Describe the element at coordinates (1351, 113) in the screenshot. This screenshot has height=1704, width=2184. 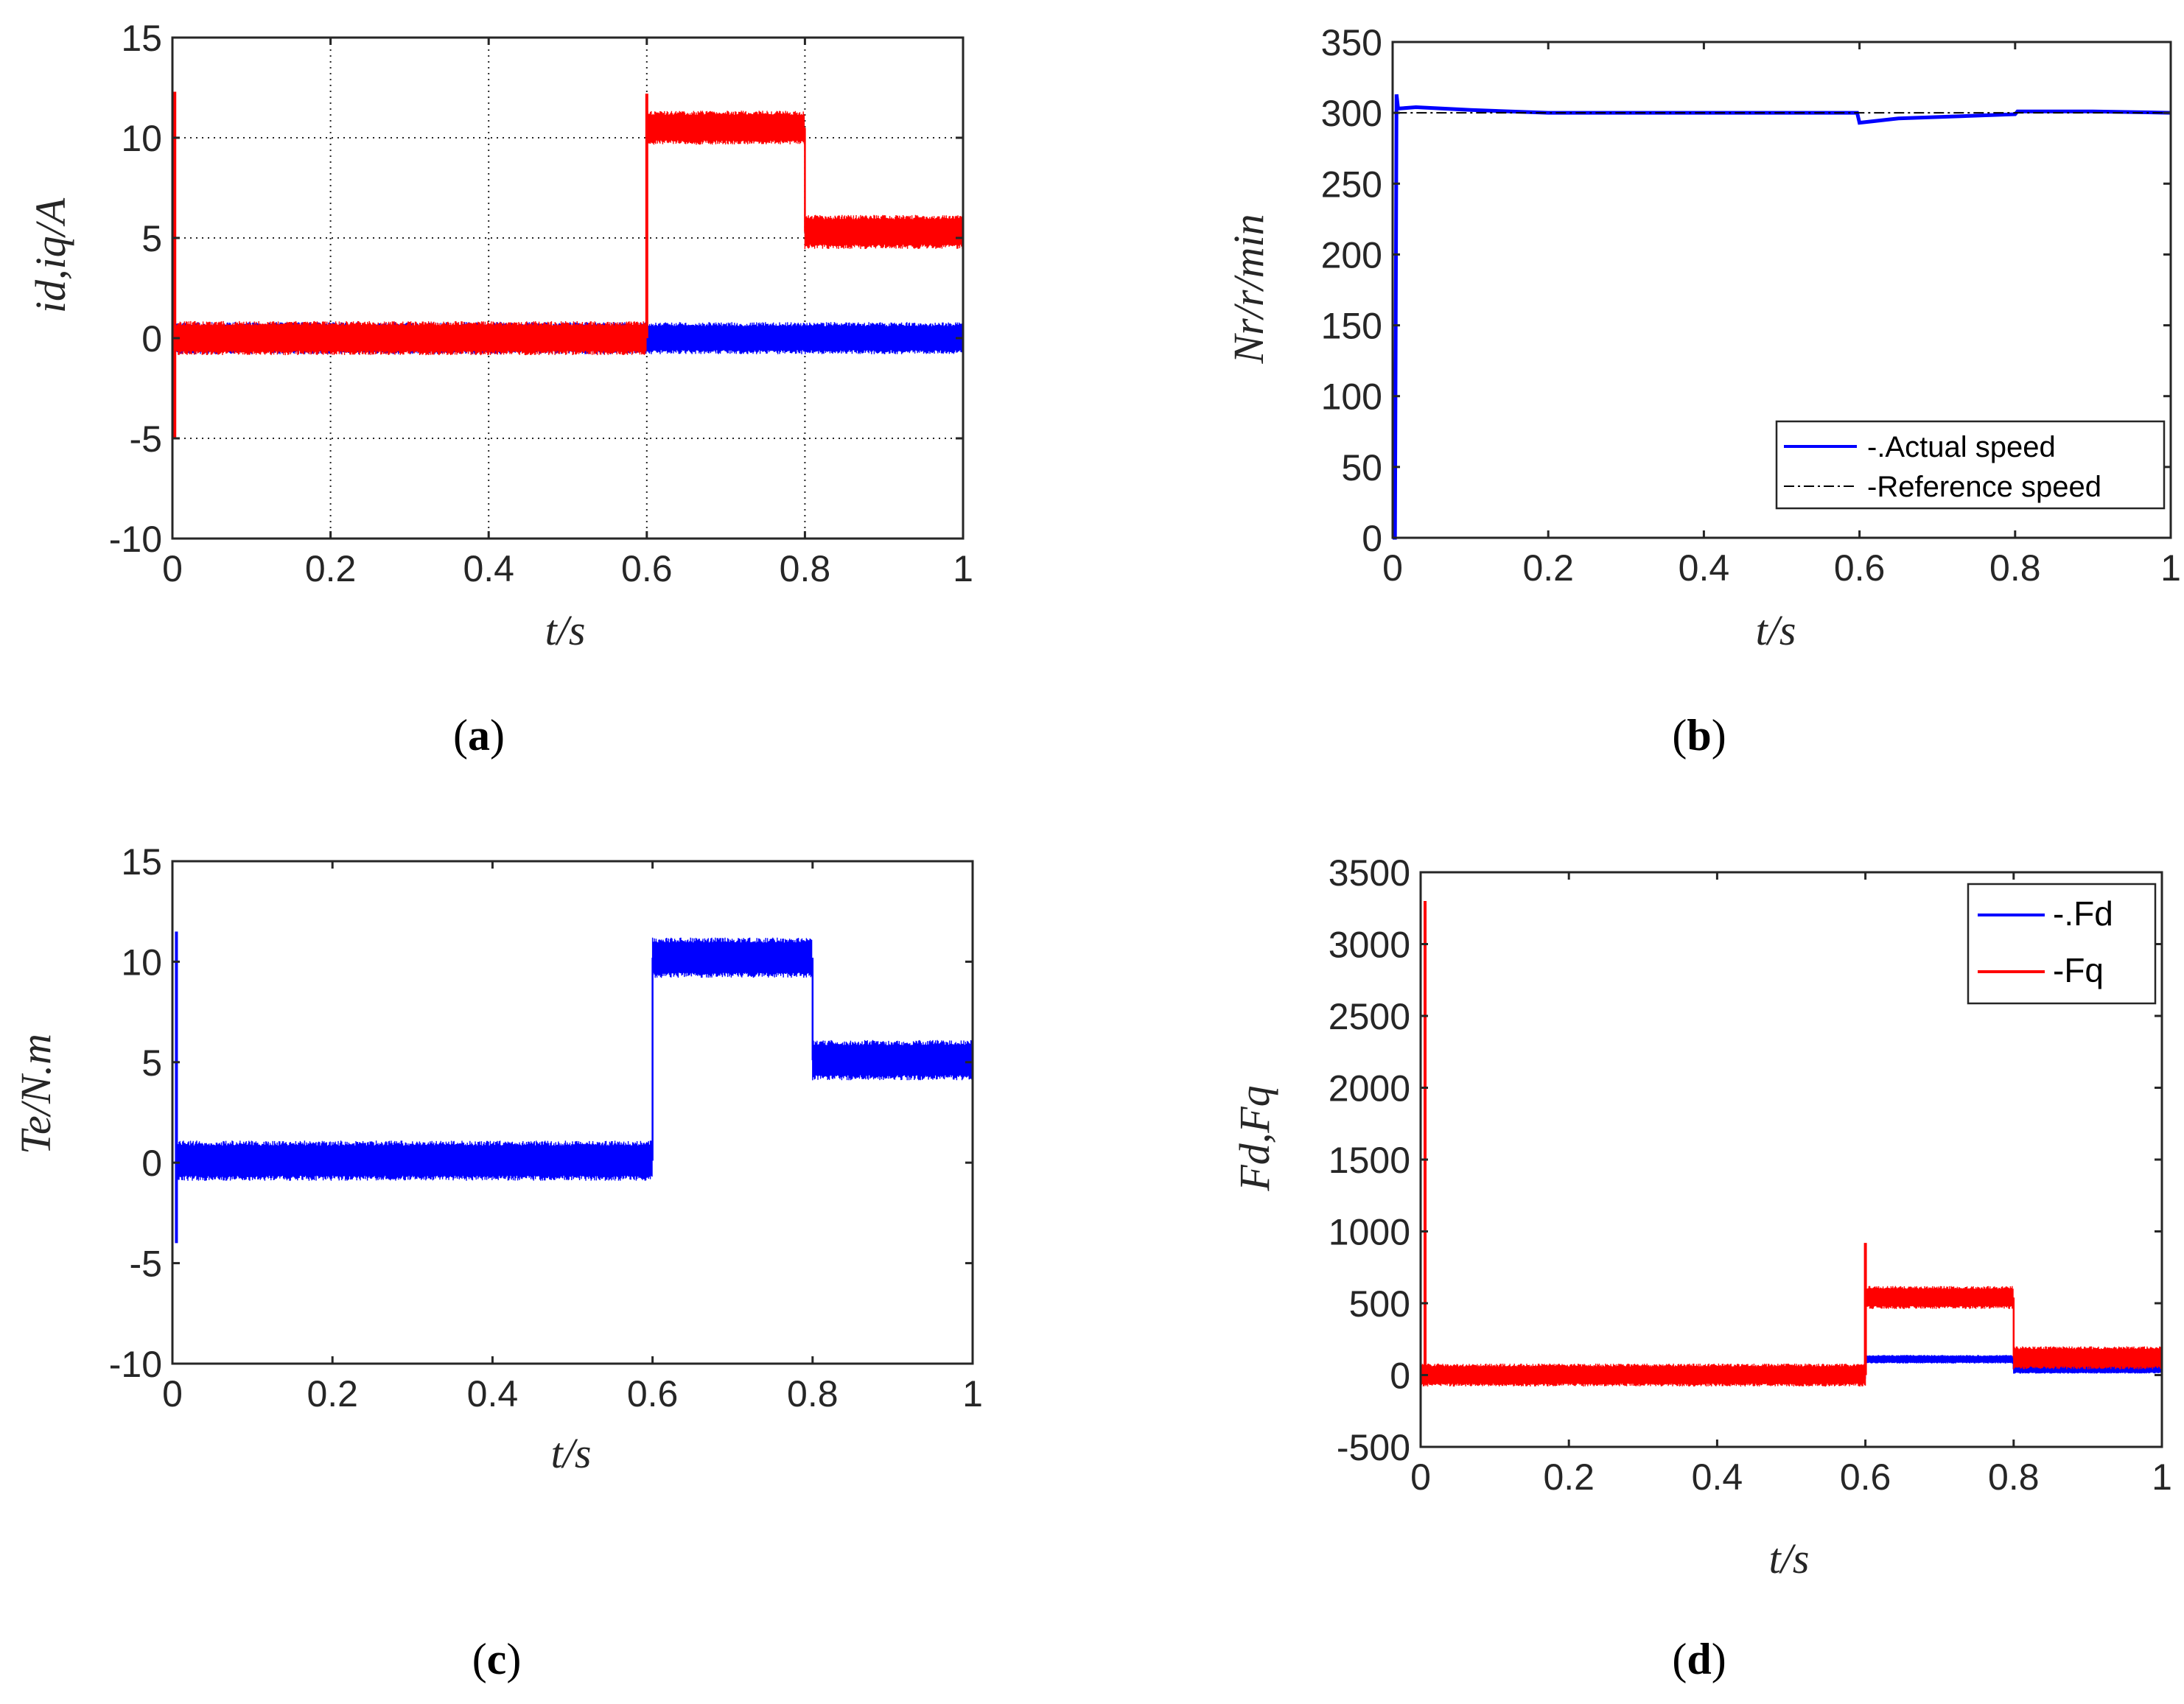
I see `y-tick-label: 300` at that location.